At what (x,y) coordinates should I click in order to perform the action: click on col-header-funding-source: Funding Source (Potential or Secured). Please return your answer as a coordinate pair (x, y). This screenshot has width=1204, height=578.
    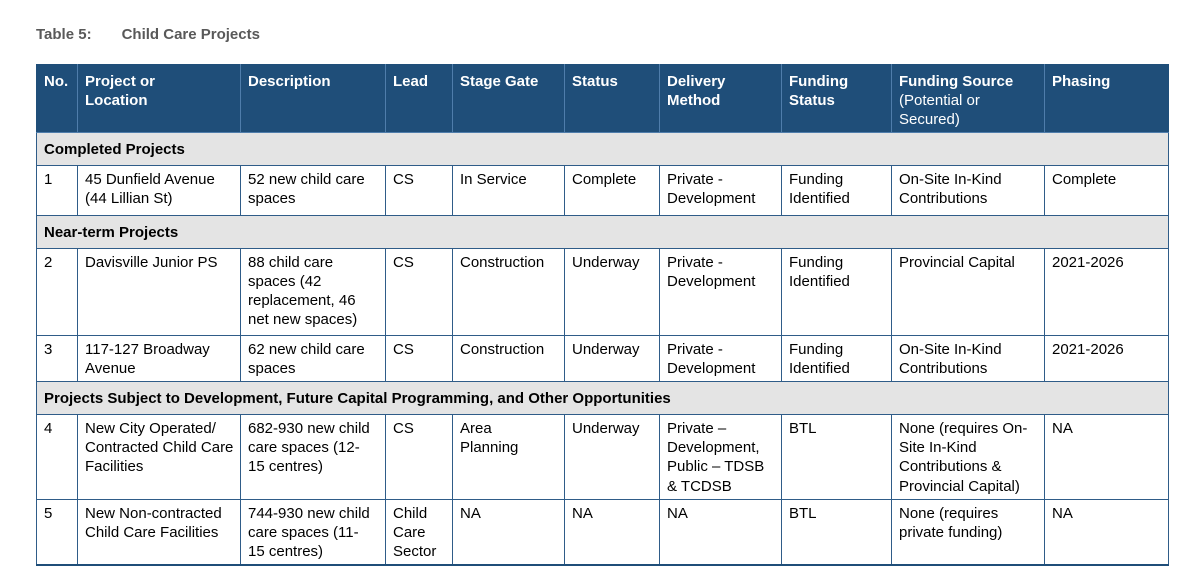
    Looking at the image, I should click on (968, 98).